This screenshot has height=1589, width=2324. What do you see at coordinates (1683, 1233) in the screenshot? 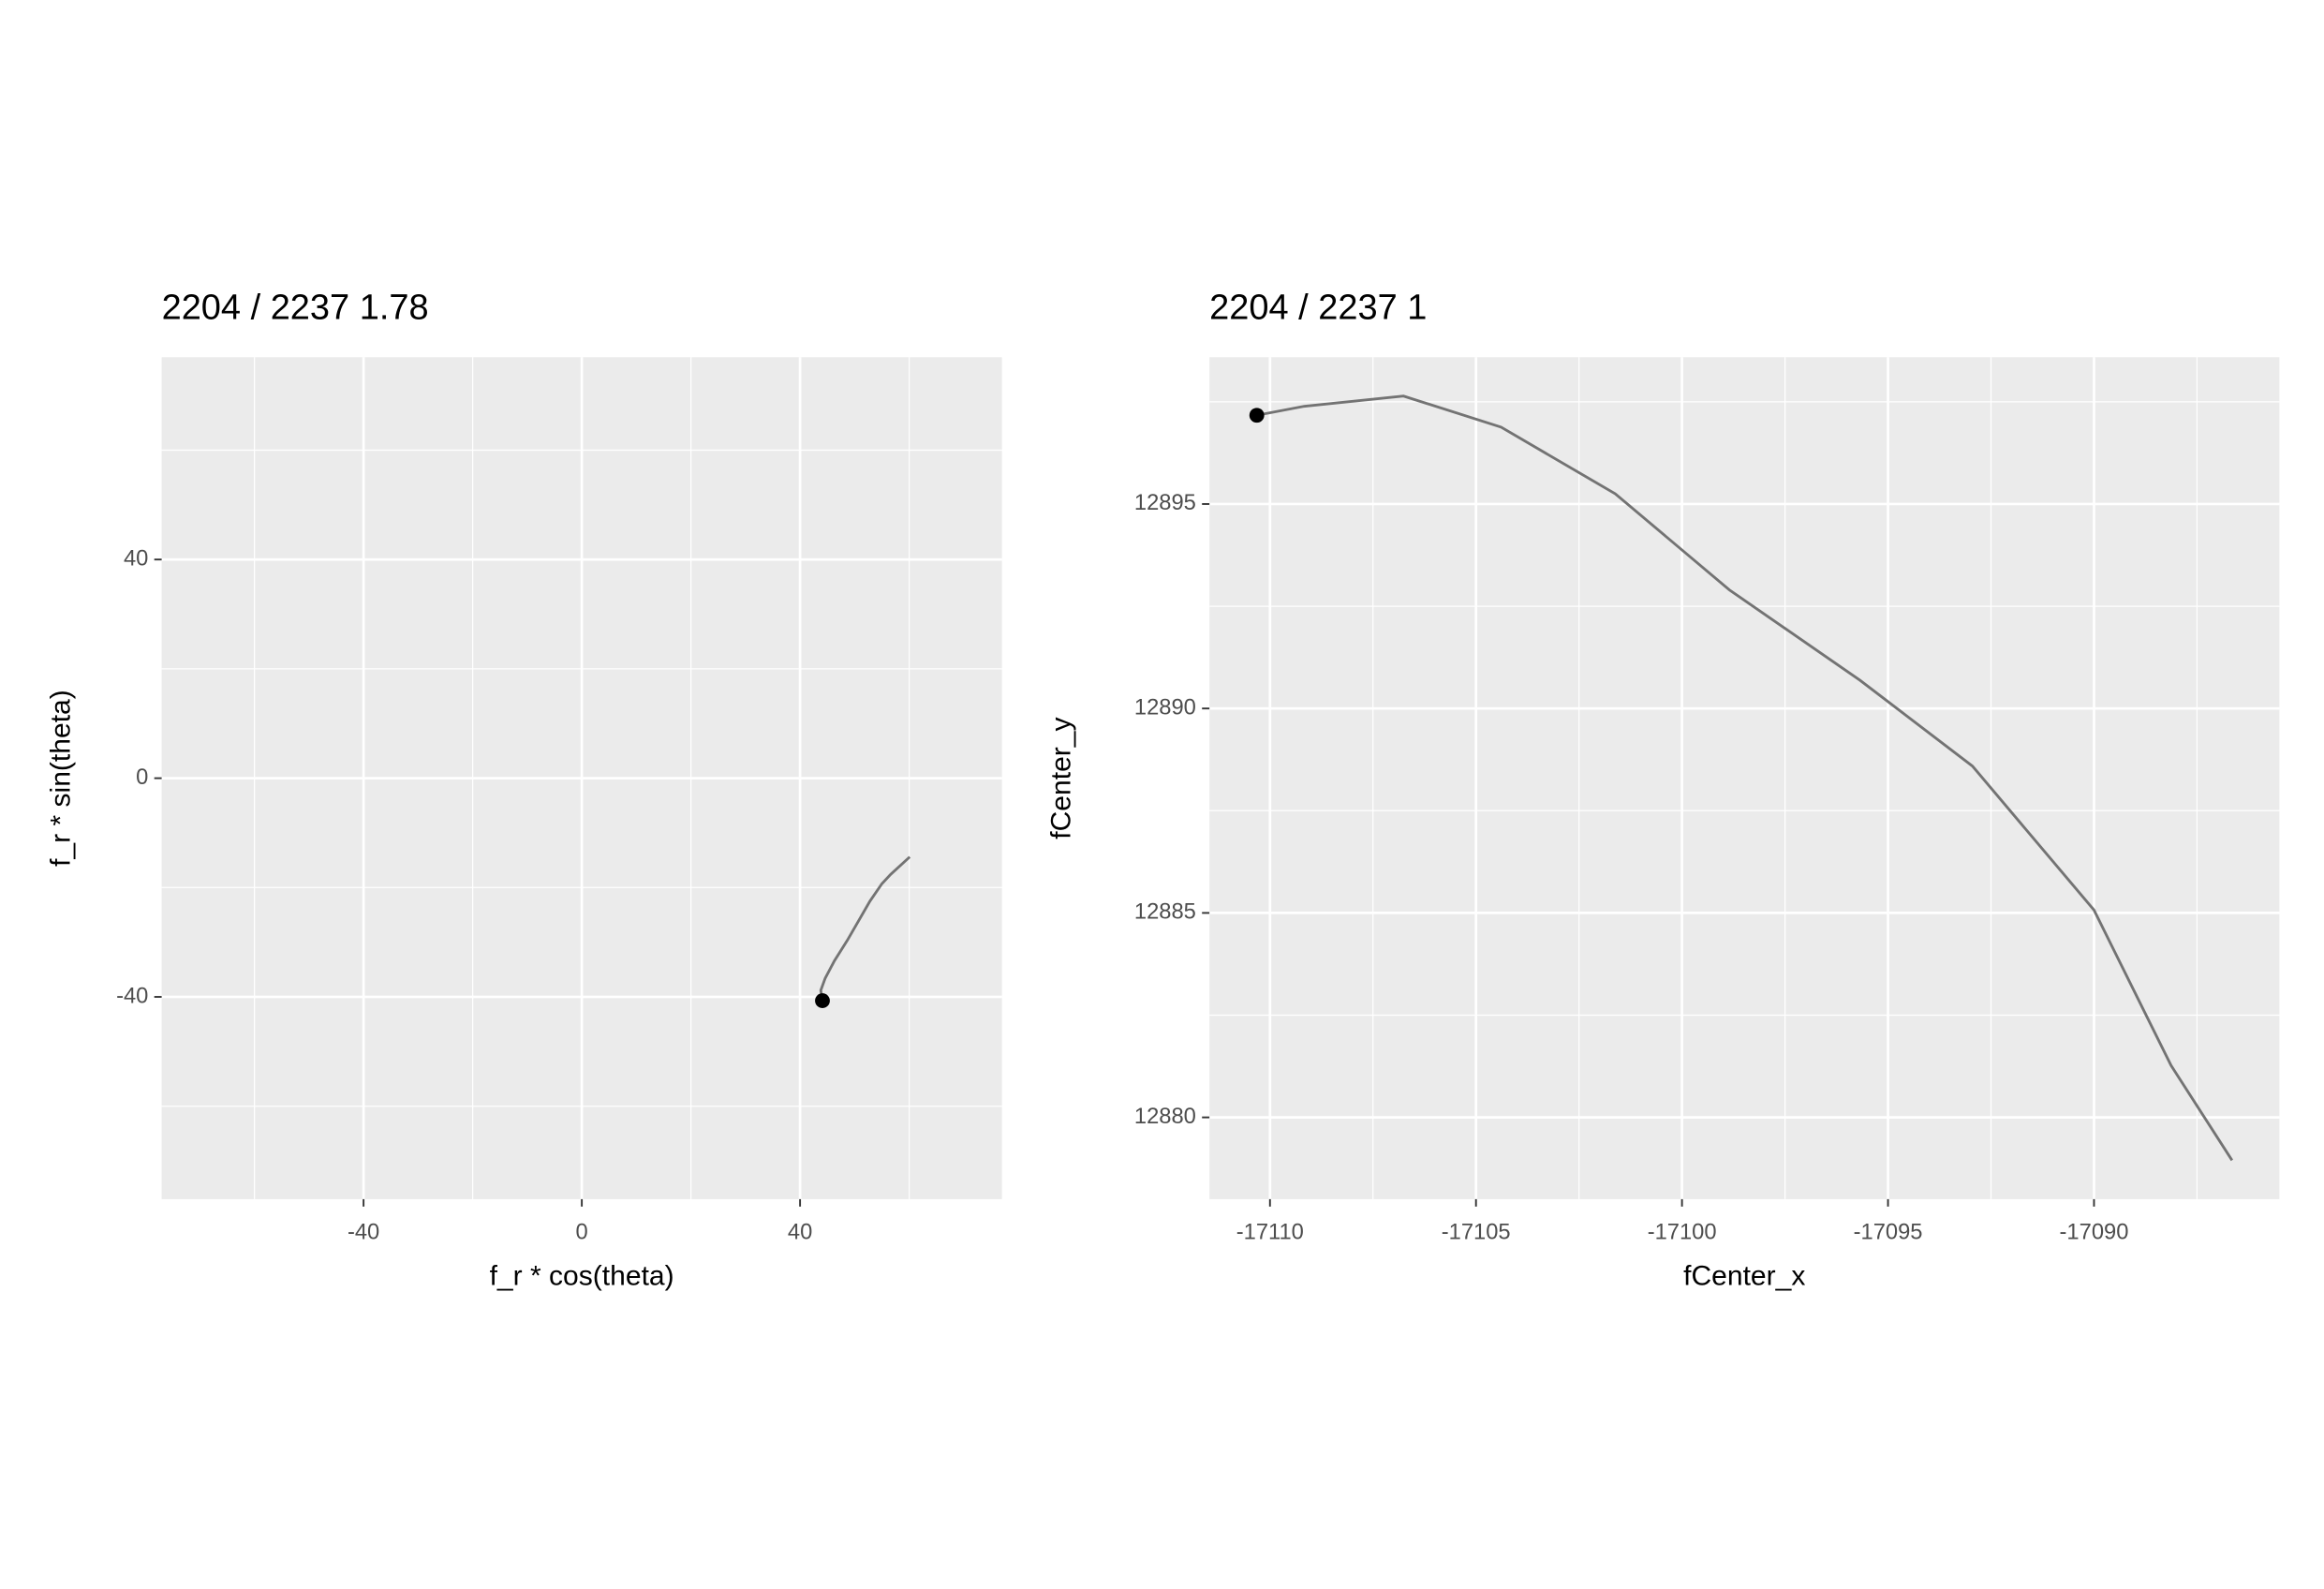
I see `x-tick-label: -17100` at bounding box center [1683, 1233].